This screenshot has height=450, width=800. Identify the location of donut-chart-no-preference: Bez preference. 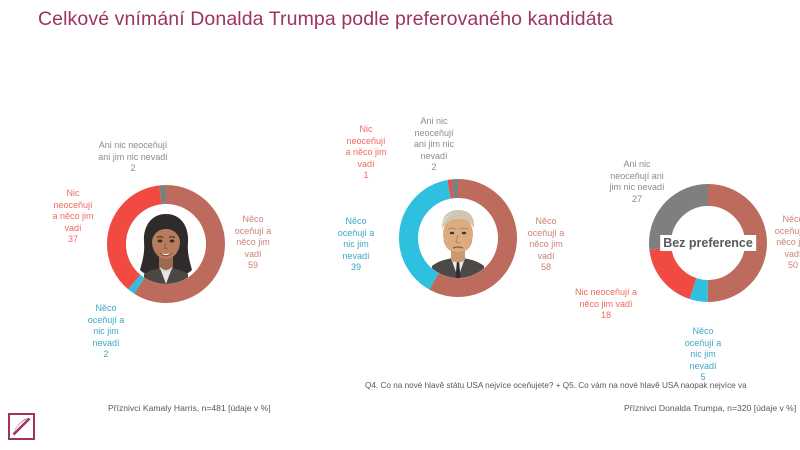
(708, 243).